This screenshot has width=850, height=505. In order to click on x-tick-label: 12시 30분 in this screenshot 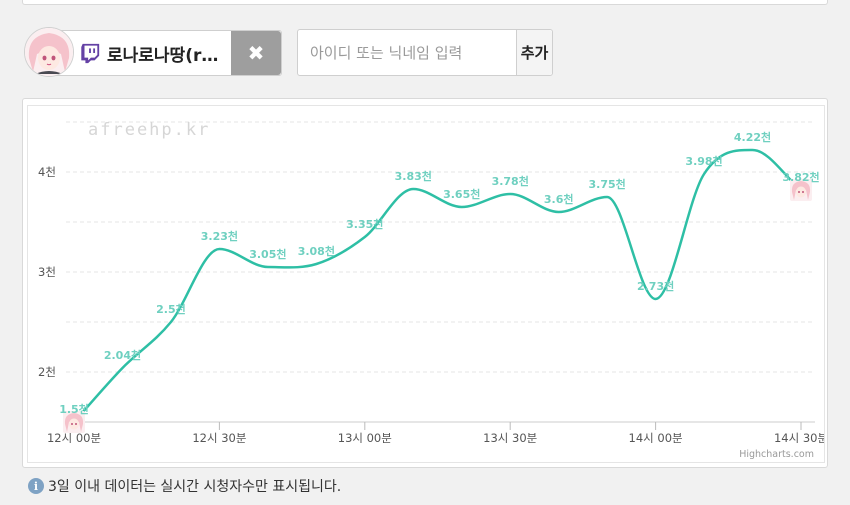, I will do `click(219, 438)`.